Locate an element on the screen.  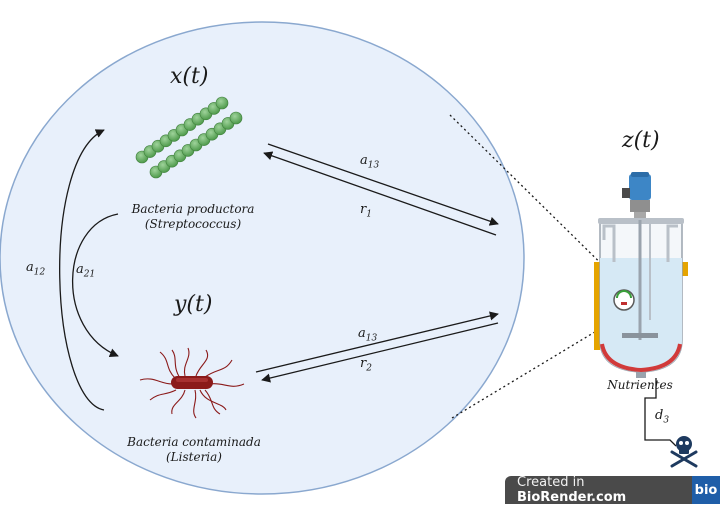
arrow-a12 is located at coordinates (82, 270).